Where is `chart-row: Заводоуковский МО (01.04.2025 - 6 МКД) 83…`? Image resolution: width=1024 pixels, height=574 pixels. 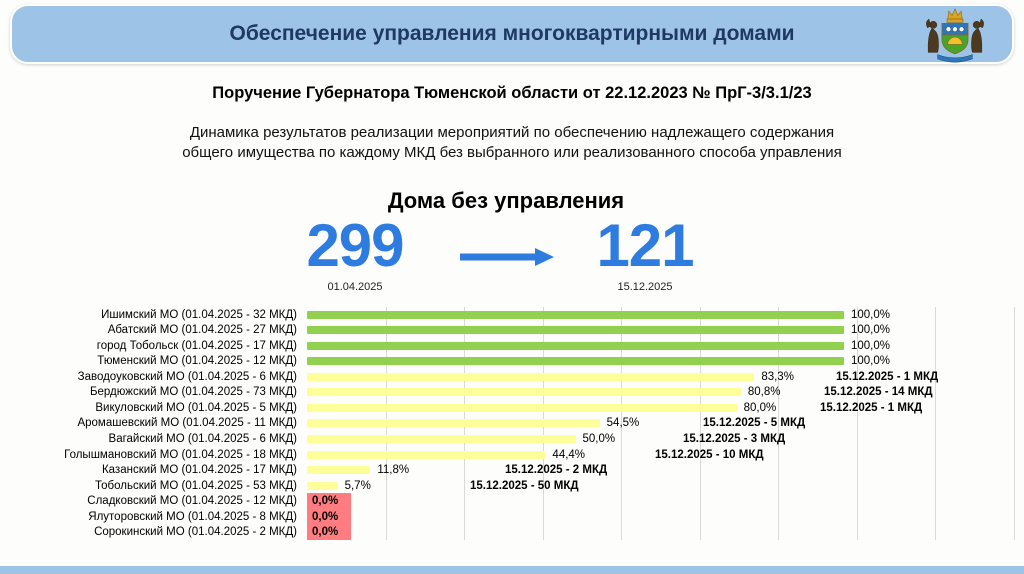 chart-row: Заводоуковский МО (01.04.2025 - 6 МКД) 83… is located at coordinates (512, 377).